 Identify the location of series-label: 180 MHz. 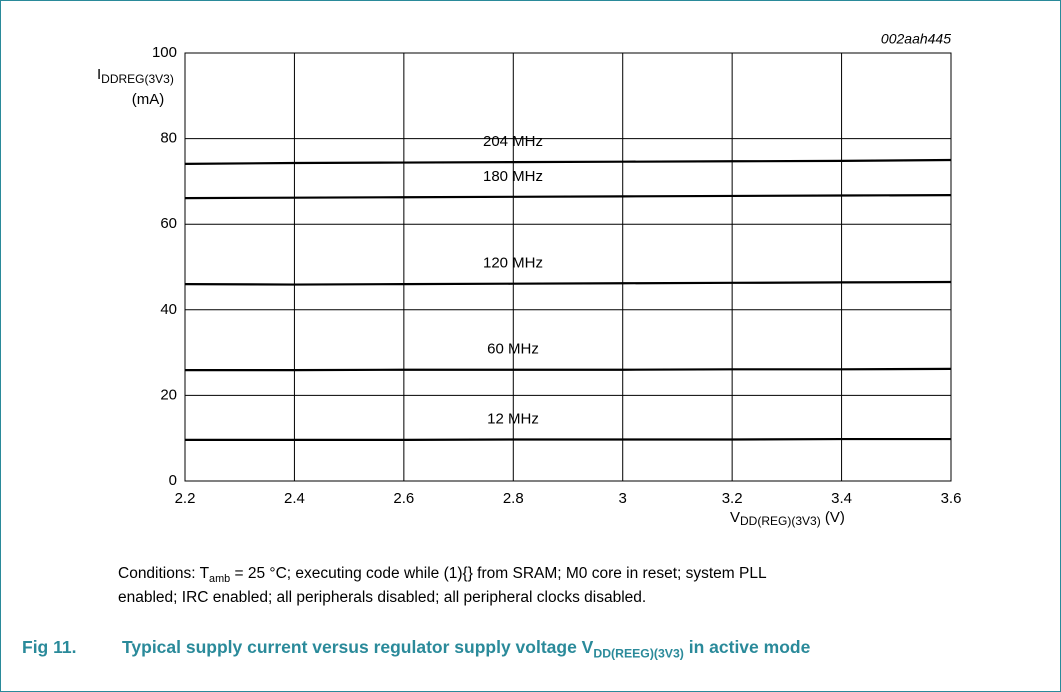
(513, 176).